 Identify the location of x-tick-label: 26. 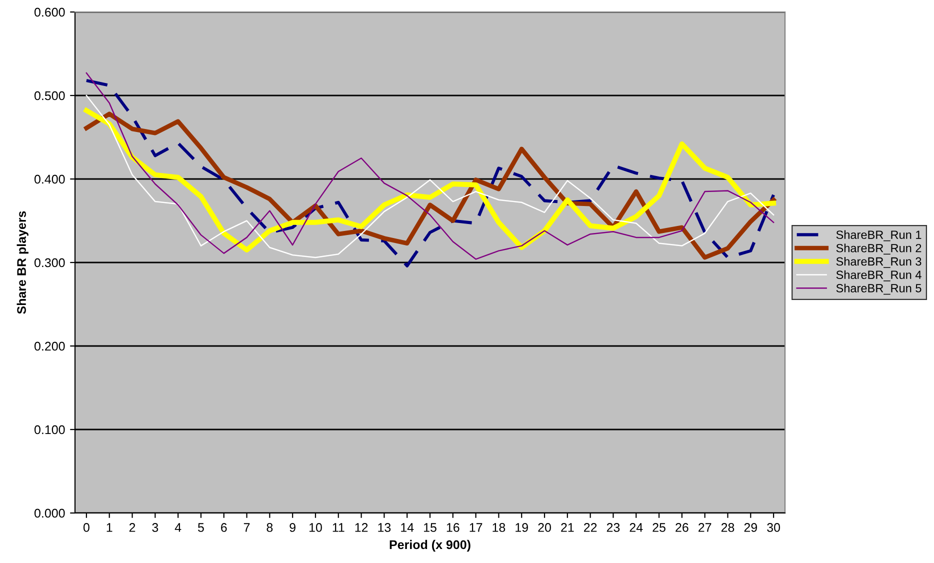
(682, 527).